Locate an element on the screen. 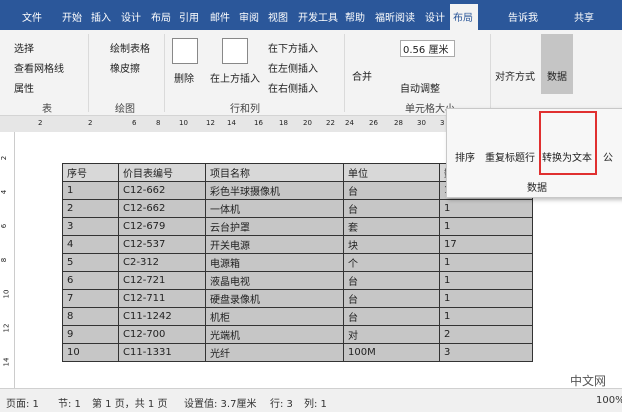 Image resolution: width=622 pixels, height=412 pixels. view-gridlines: 查看网格线 is located at coordinates (39, 69).